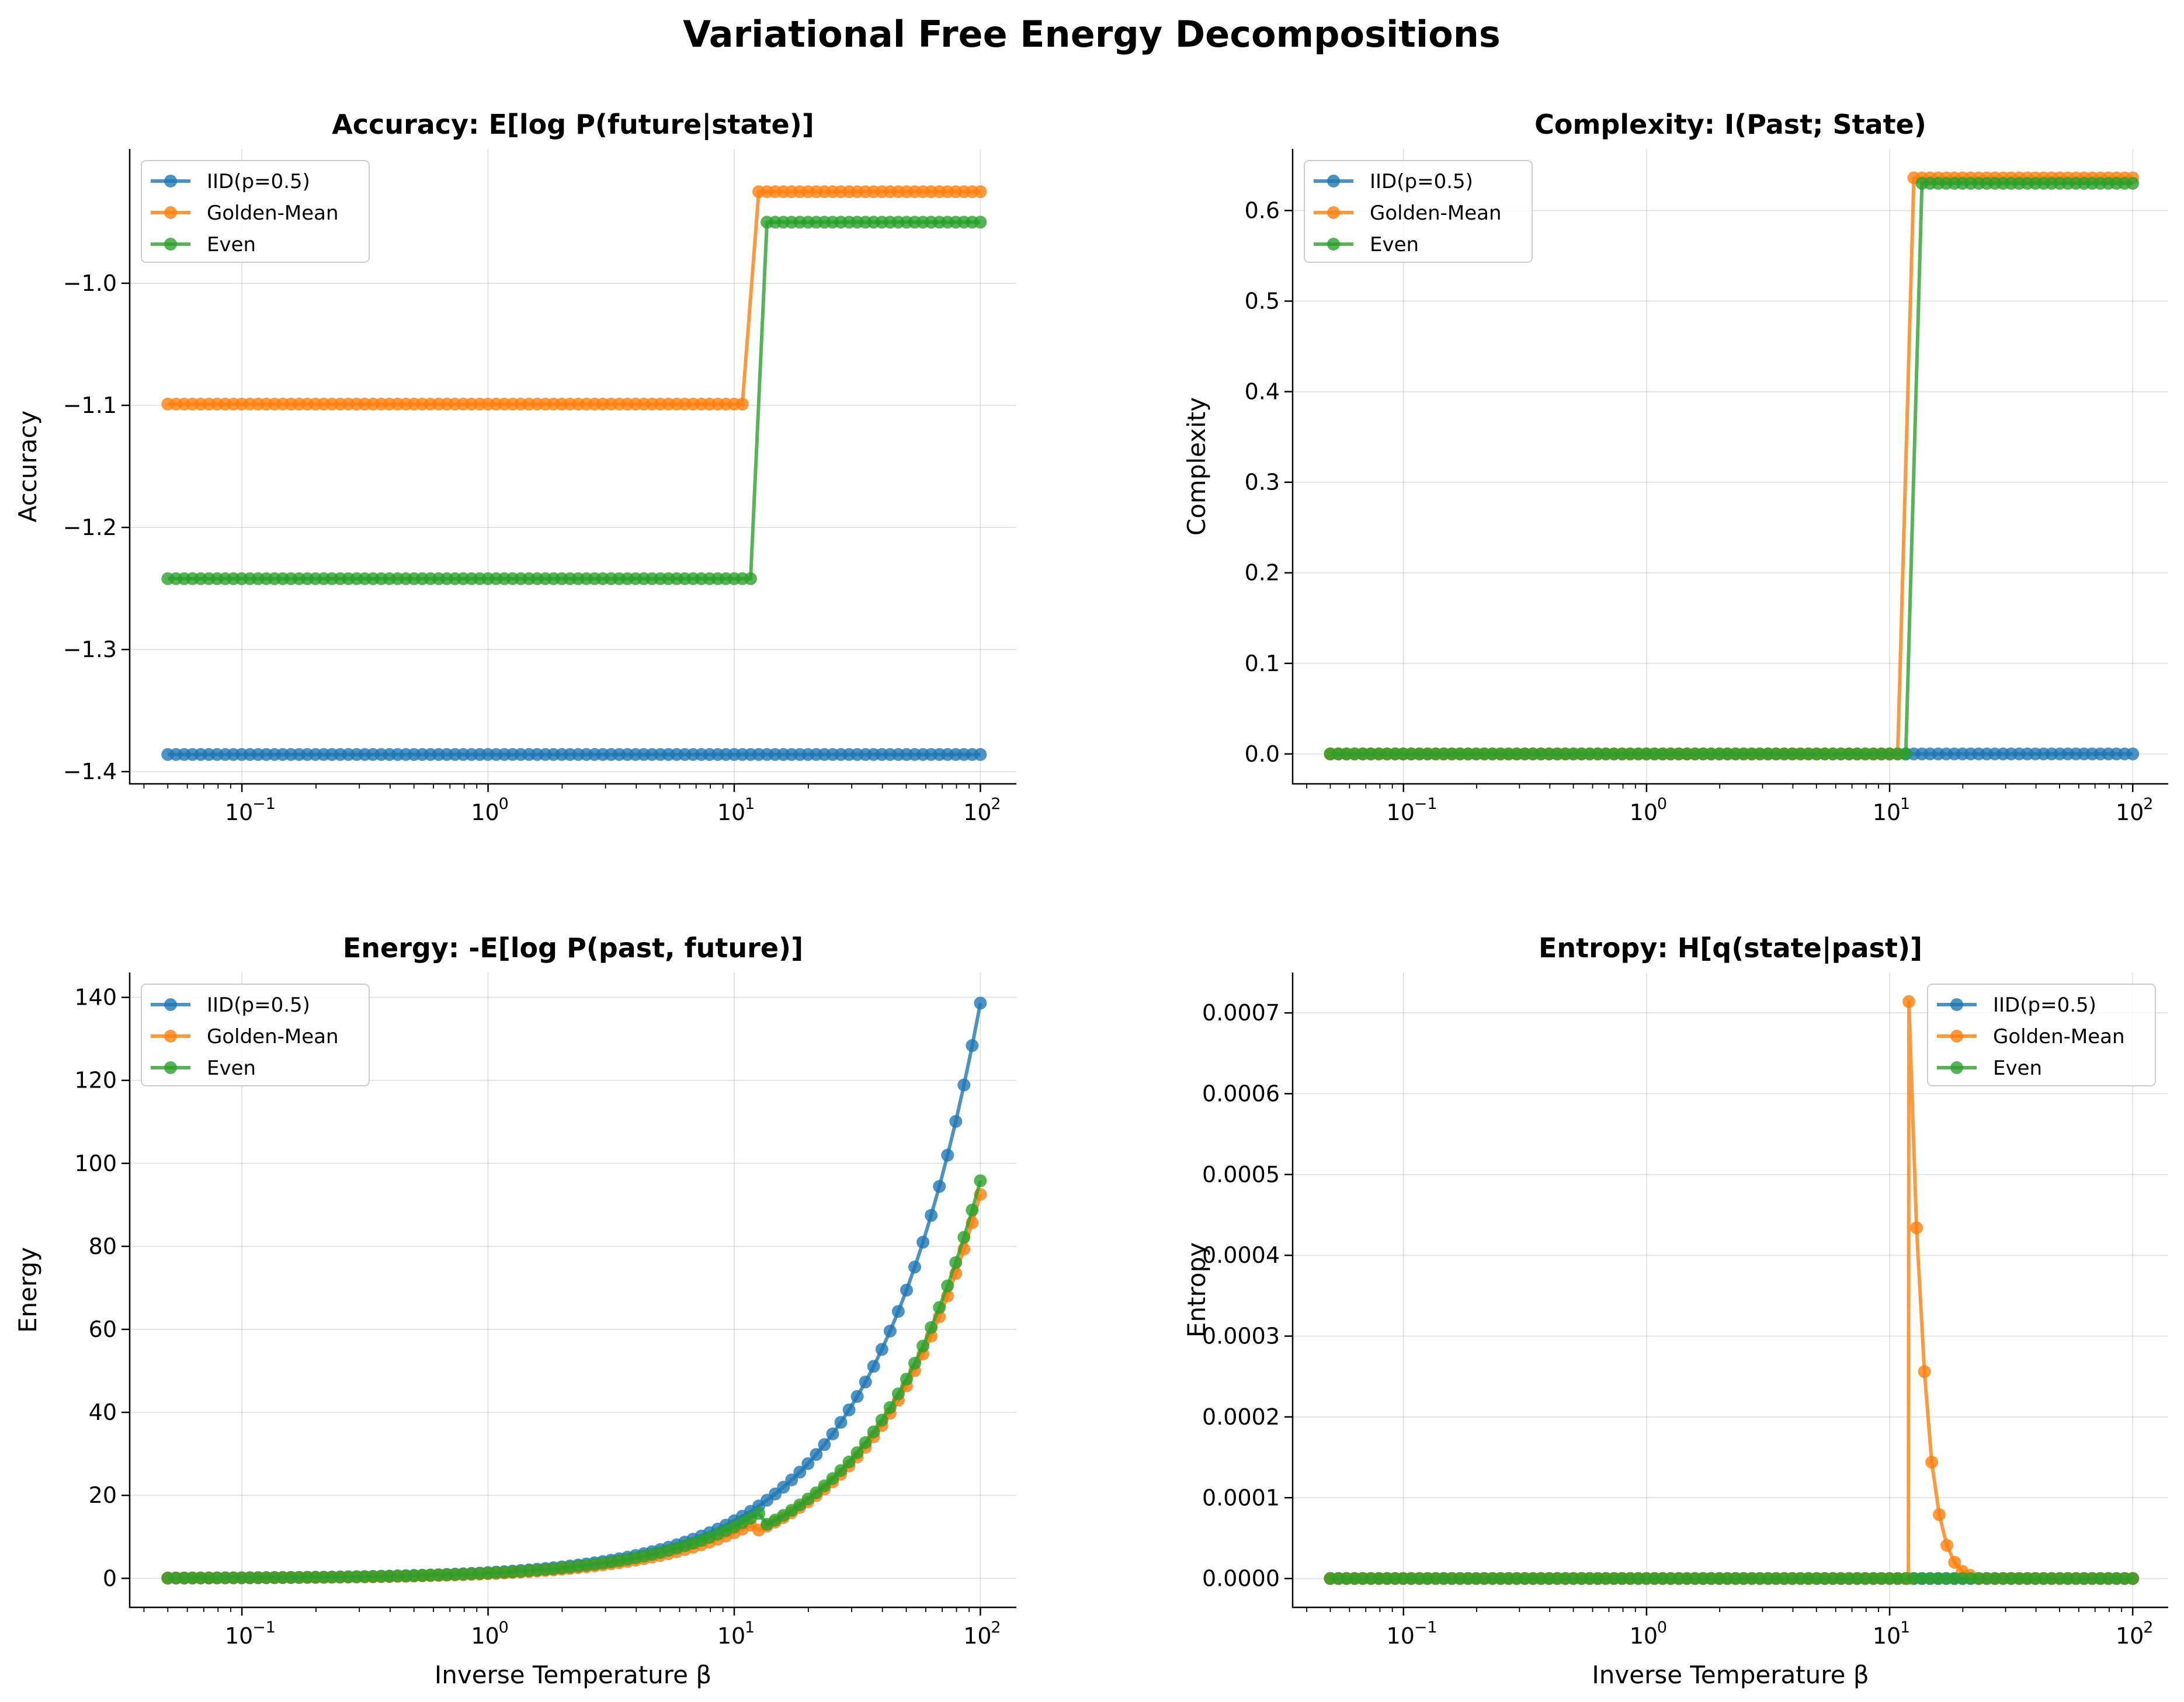 This screenshot has width=2184, height=1702. What do you see at coordinates (2148, 804) in the screenshot?
I see `complexity-xtick-exponent: 2` at bounding box center [2148, 804].